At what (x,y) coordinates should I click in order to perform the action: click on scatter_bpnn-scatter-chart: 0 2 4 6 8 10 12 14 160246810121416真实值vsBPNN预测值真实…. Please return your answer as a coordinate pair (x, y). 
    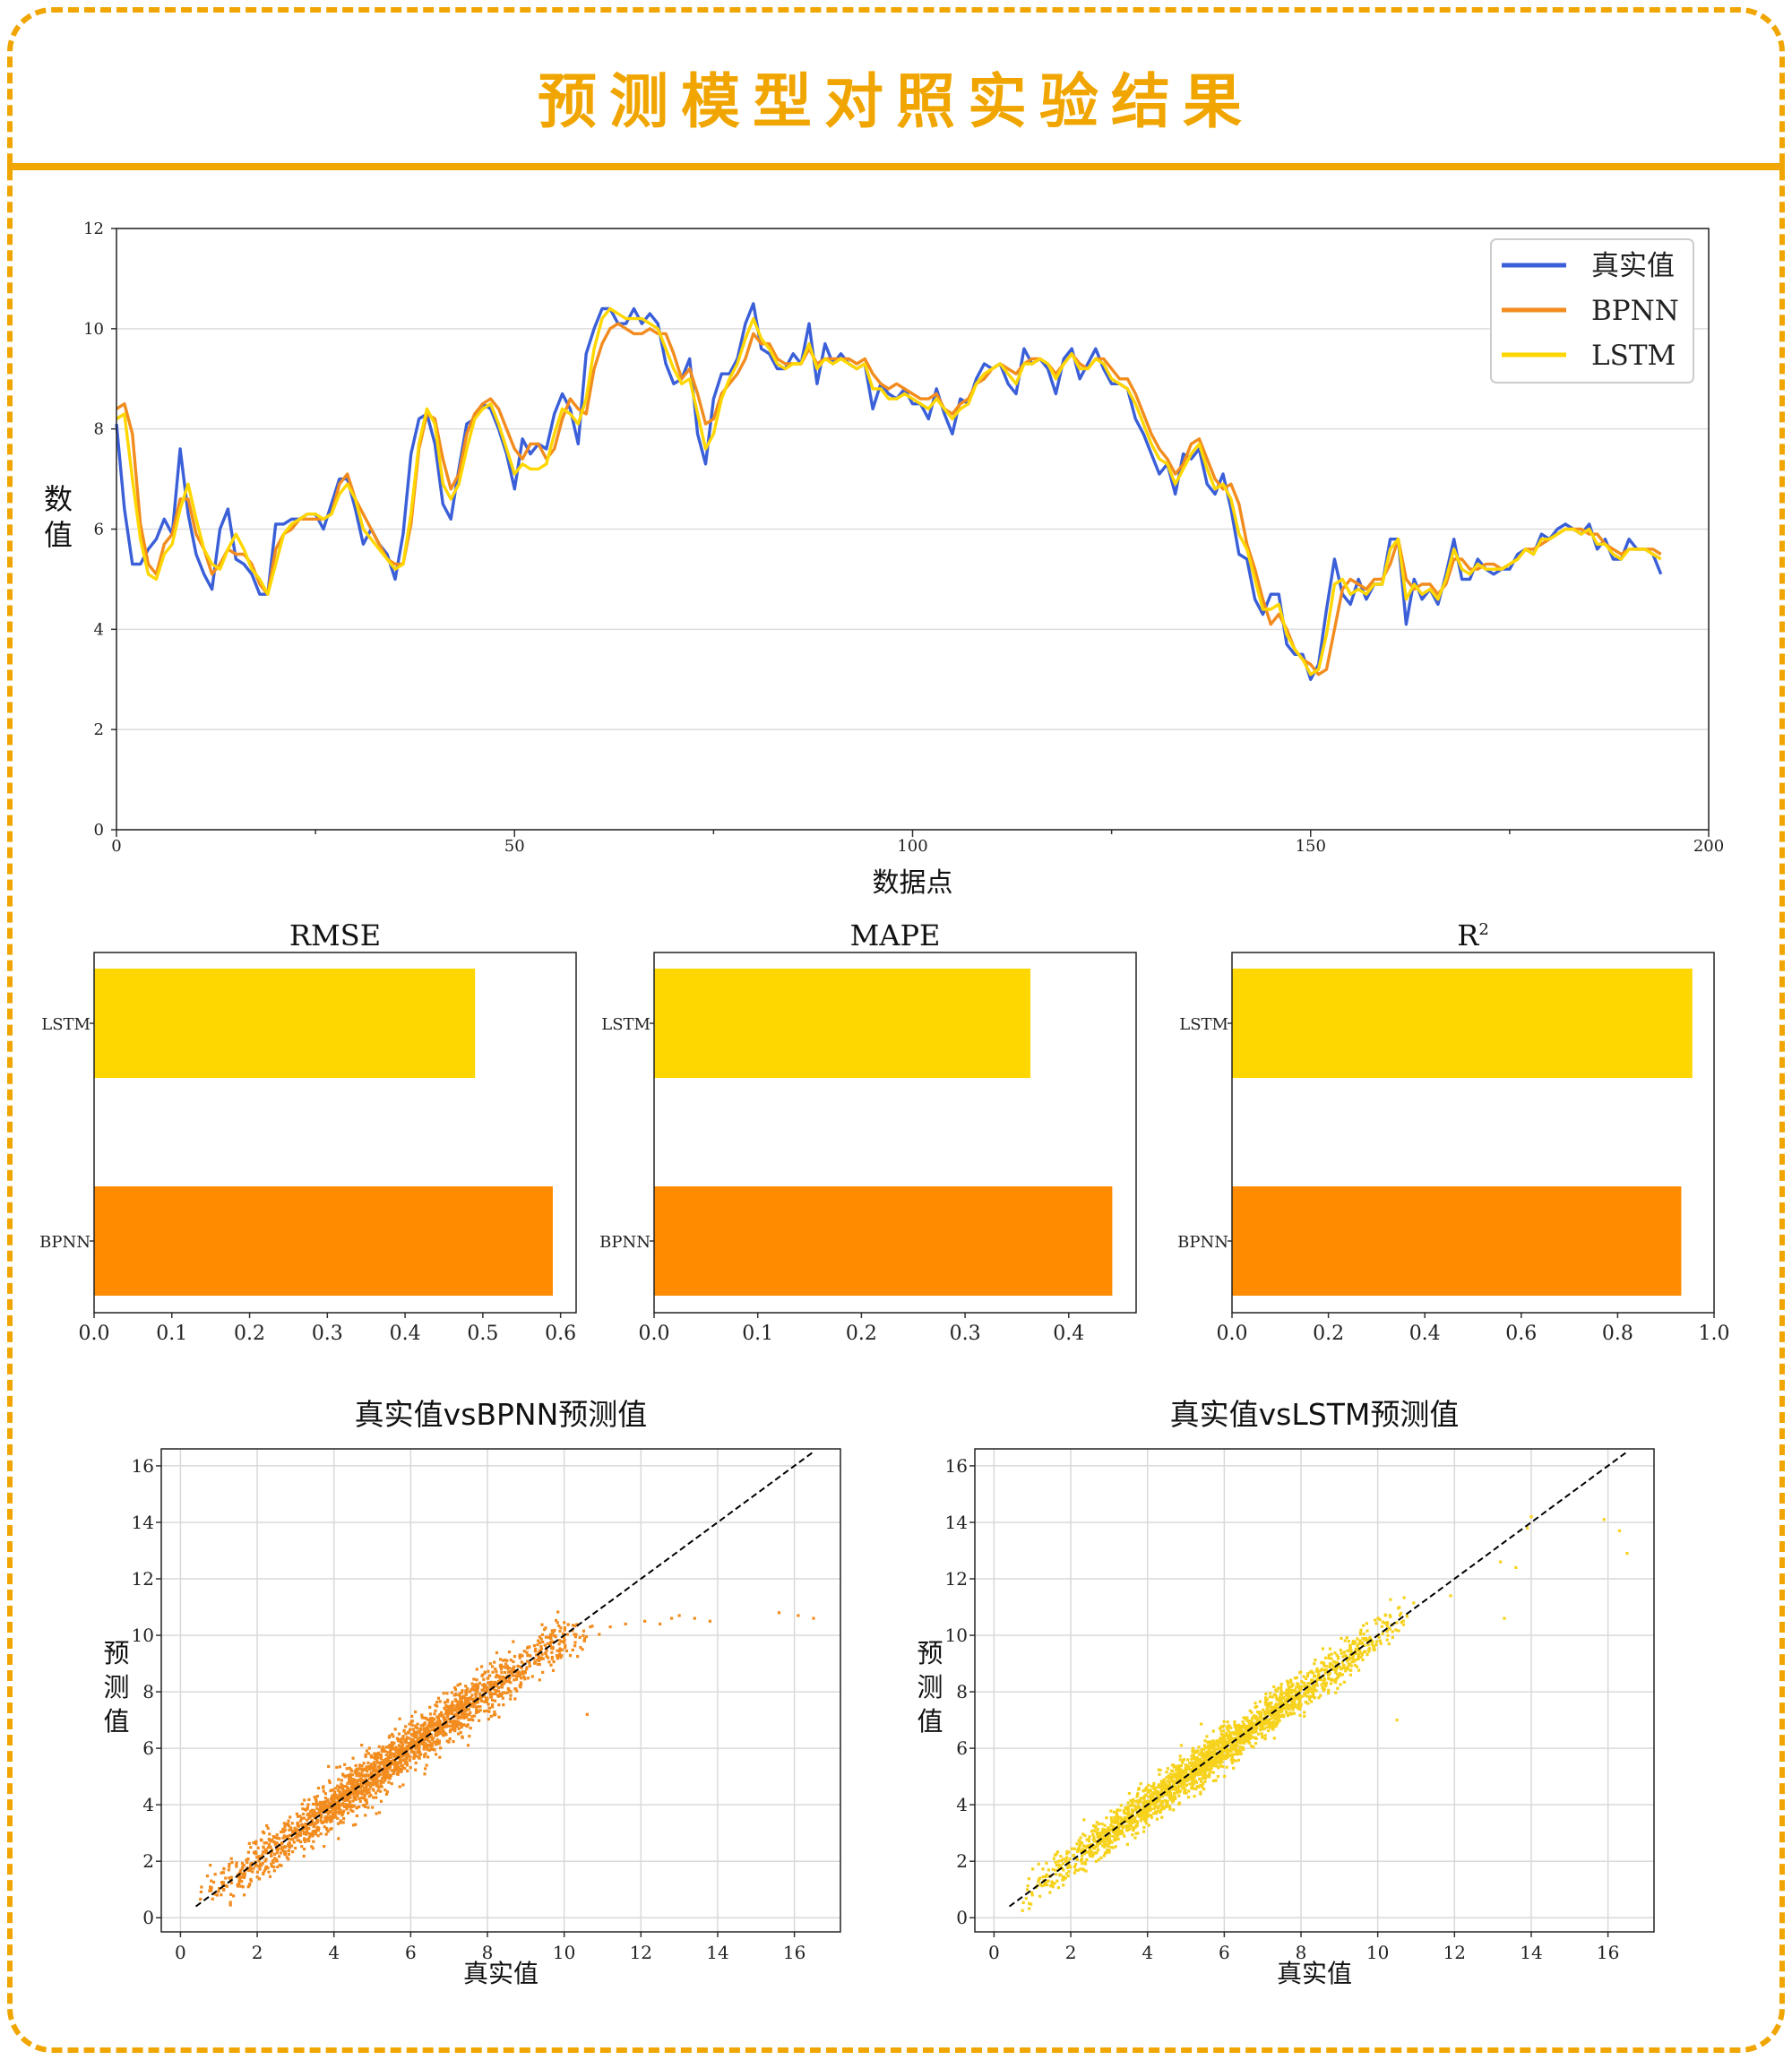
    Looking at the image, I should click on (472, 1692).